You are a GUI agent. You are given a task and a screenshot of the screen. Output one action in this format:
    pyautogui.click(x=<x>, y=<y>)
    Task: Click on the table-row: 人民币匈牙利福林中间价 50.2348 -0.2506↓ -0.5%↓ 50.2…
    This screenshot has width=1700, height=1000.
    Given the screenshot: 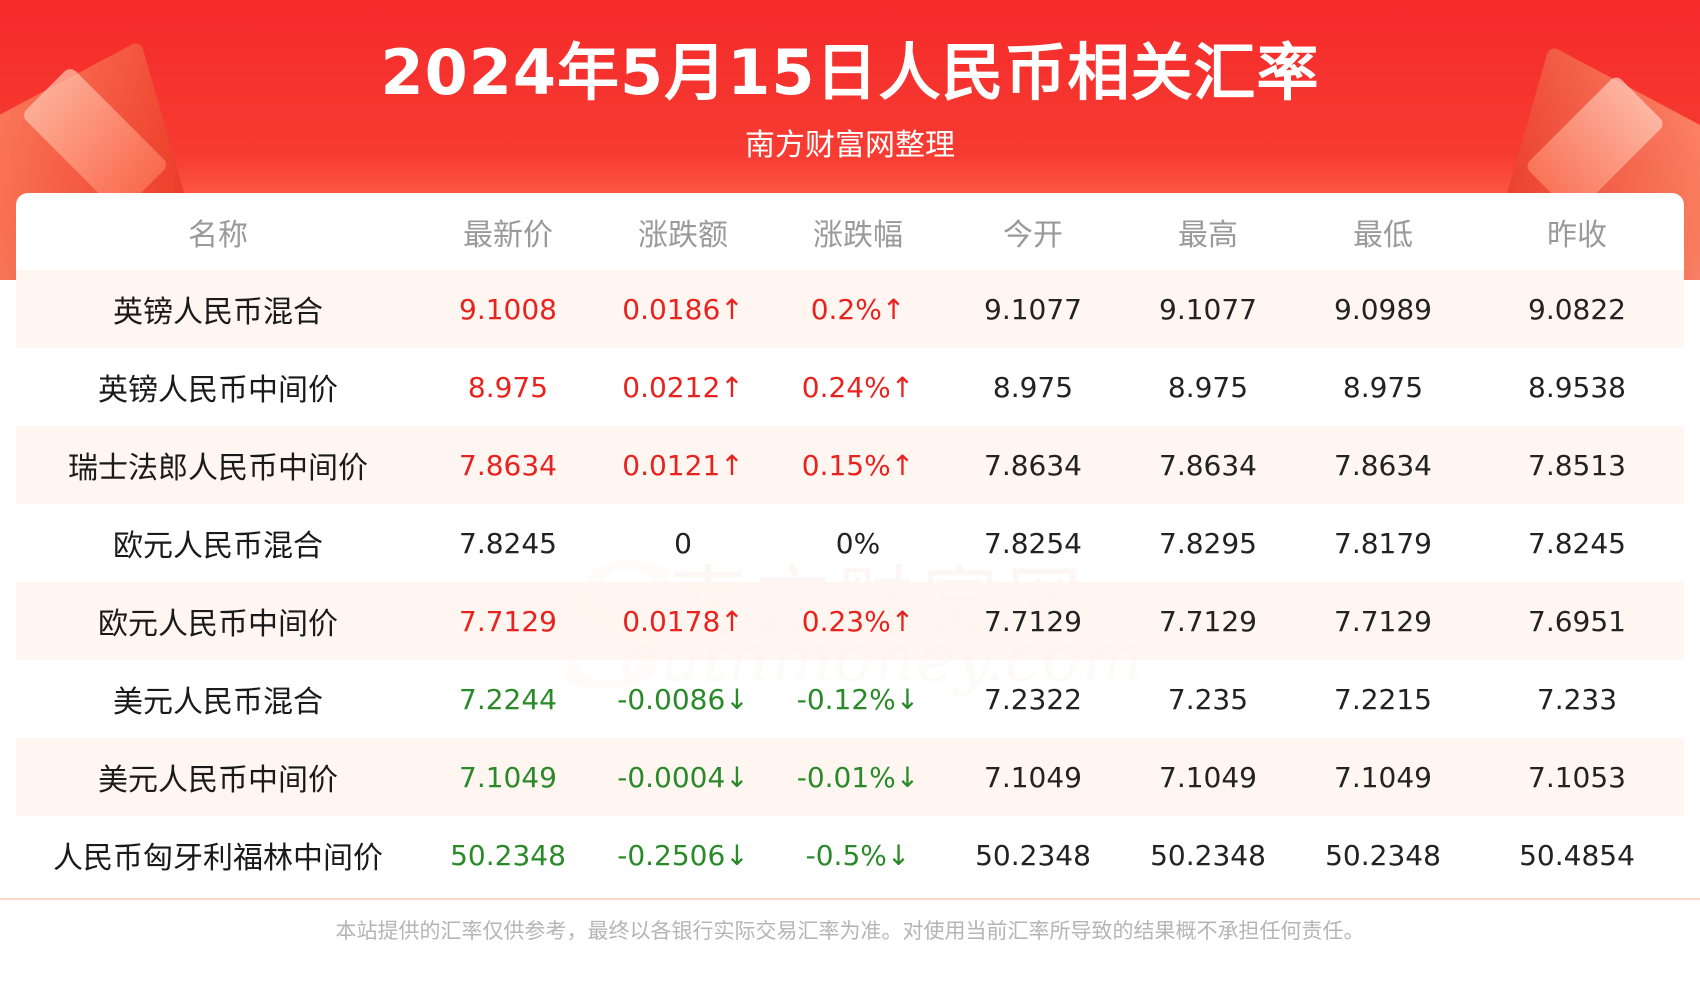 What is the action you would take?
    pyautogui.click(x=850, y=855)
    